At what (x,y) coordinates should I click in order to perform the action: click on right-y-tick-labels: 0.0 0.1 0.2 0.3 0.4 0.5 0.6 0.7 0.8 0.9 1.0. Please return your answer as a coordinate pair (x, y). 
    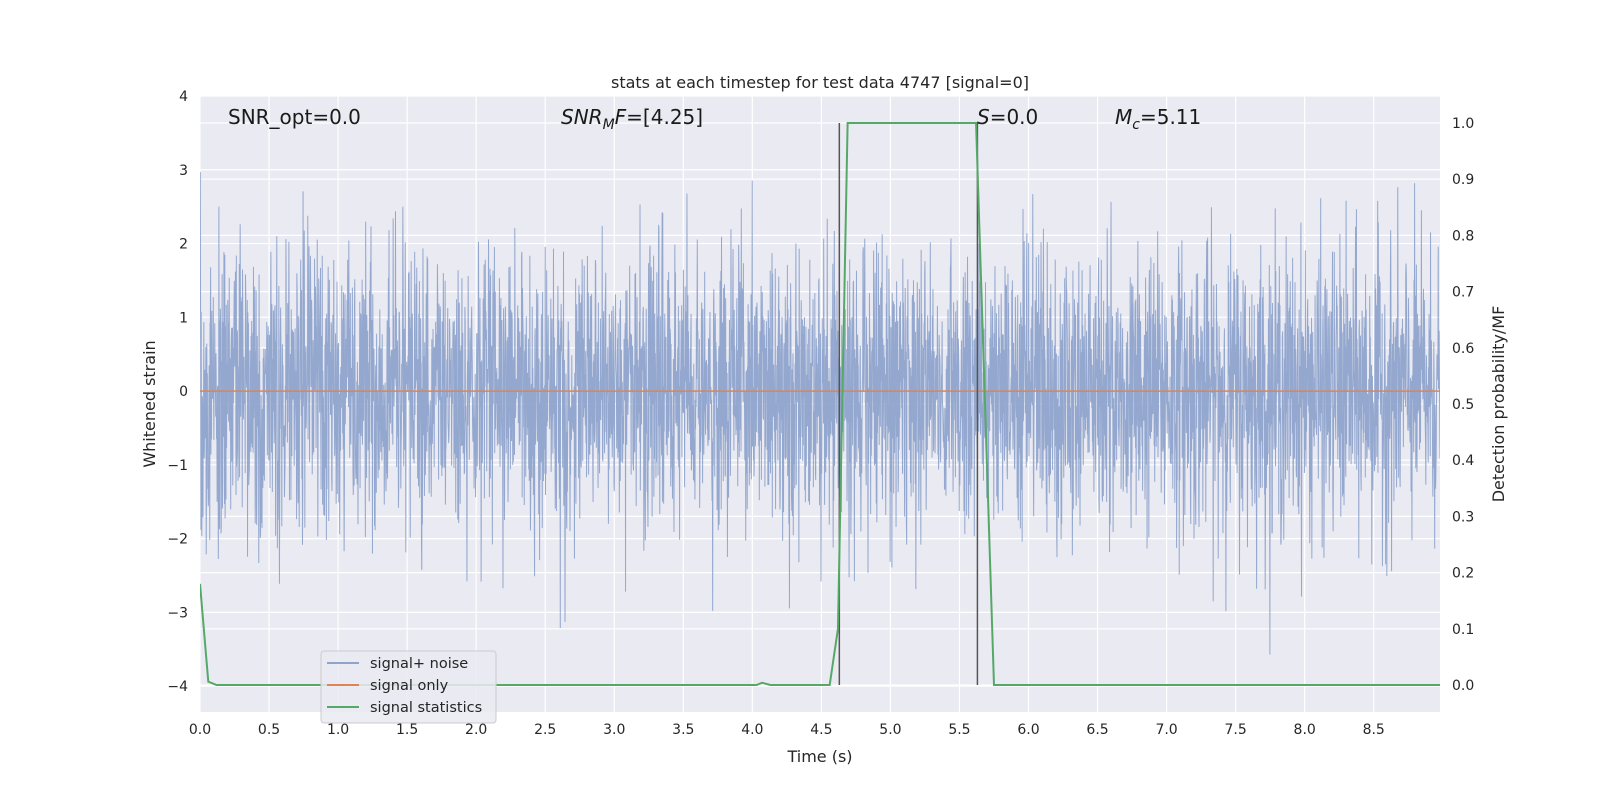
    Looking at the image, I should click on (1463, 405).